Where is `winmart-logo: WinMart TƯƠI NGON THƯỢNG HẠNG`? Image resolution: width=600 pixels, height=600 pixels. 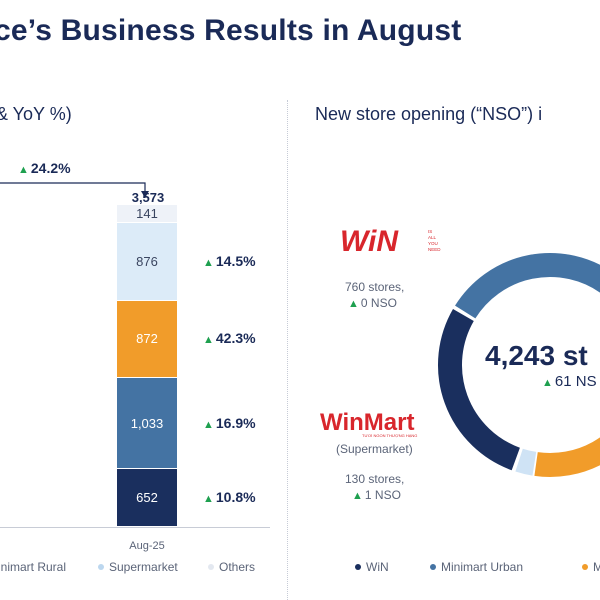 winmart-logo: WinMart TƯƠI NGON THƯỢNG HẠNG is located at coordinates (368, 423).